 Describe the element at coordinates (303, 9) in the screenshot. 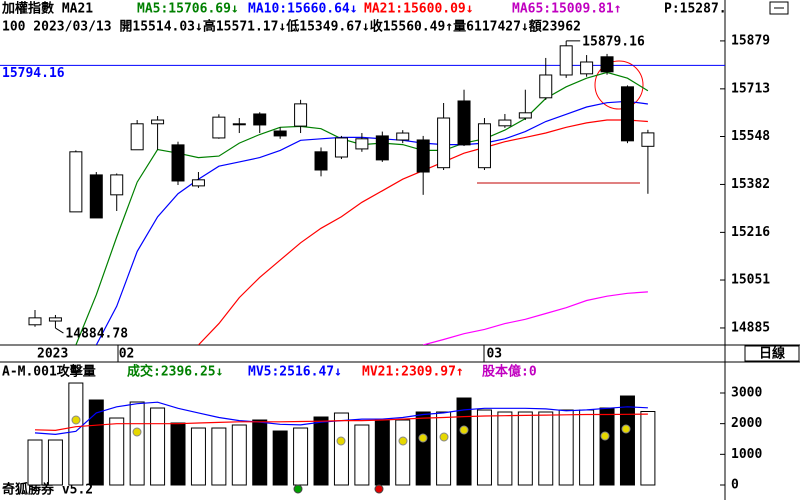

I see `legend-entry: MA10:15660.64↓` at that location.